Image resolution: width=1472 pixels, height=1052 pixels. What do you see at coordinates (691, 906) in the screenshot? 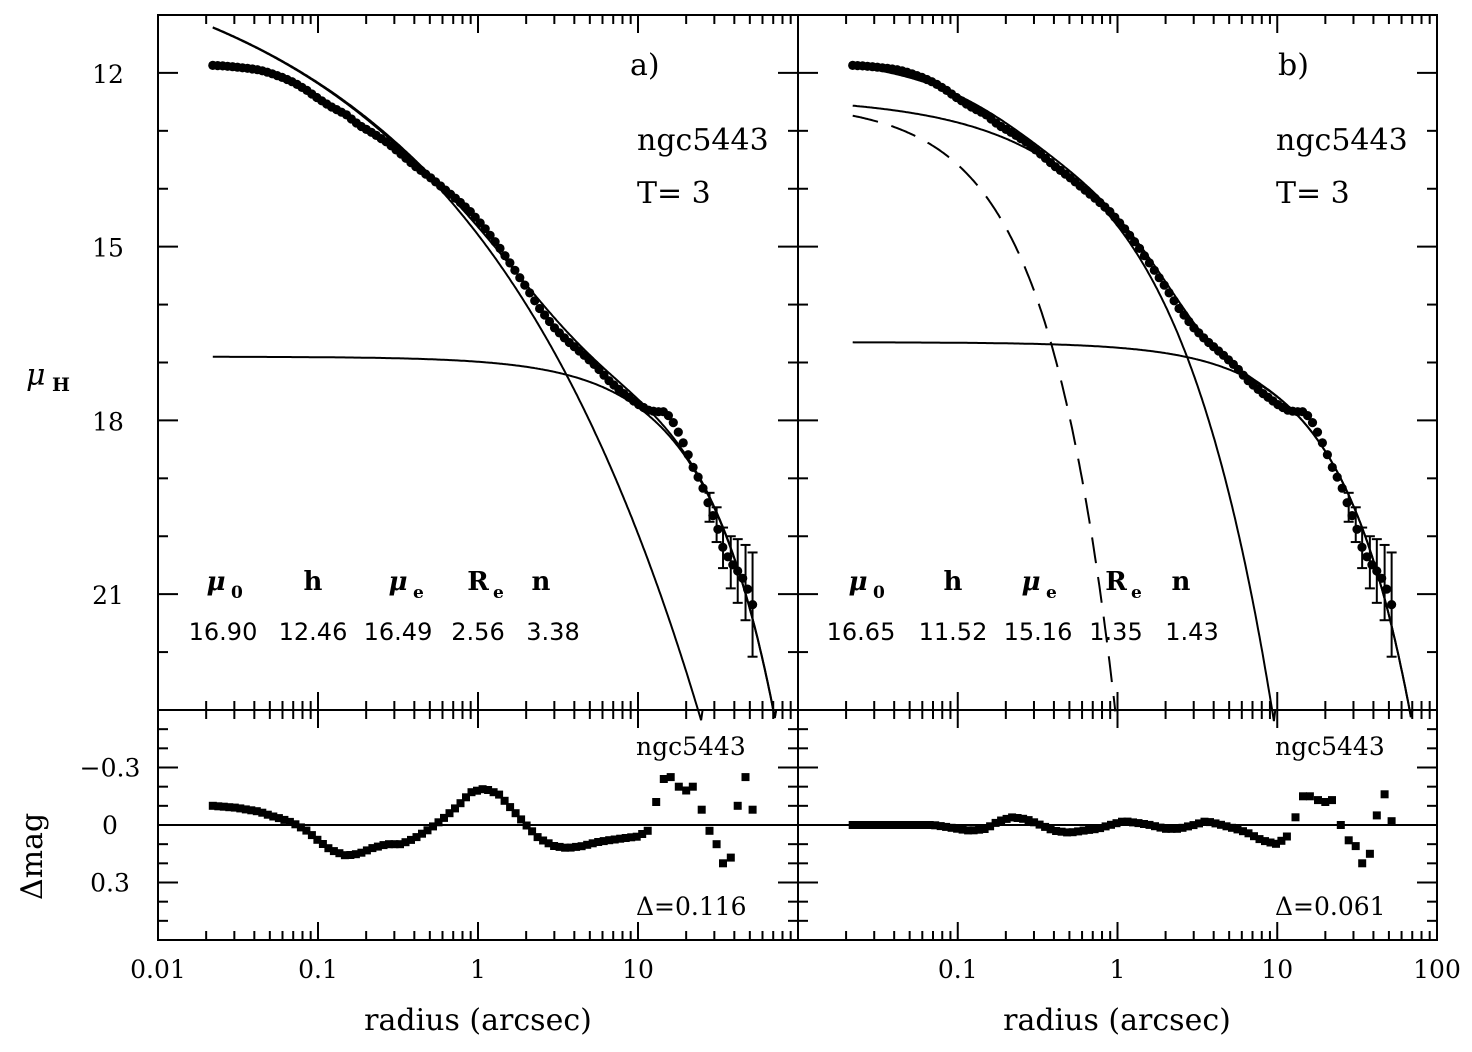
I see `panel-a-delta-label: Δ=0.116` at bounding box center [691, 906].